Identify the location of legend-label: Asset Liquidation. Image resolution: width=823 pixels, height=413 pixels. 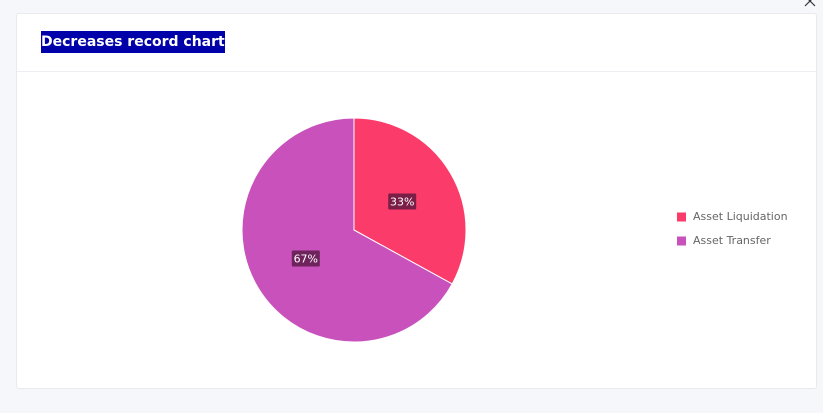
(740, 216).